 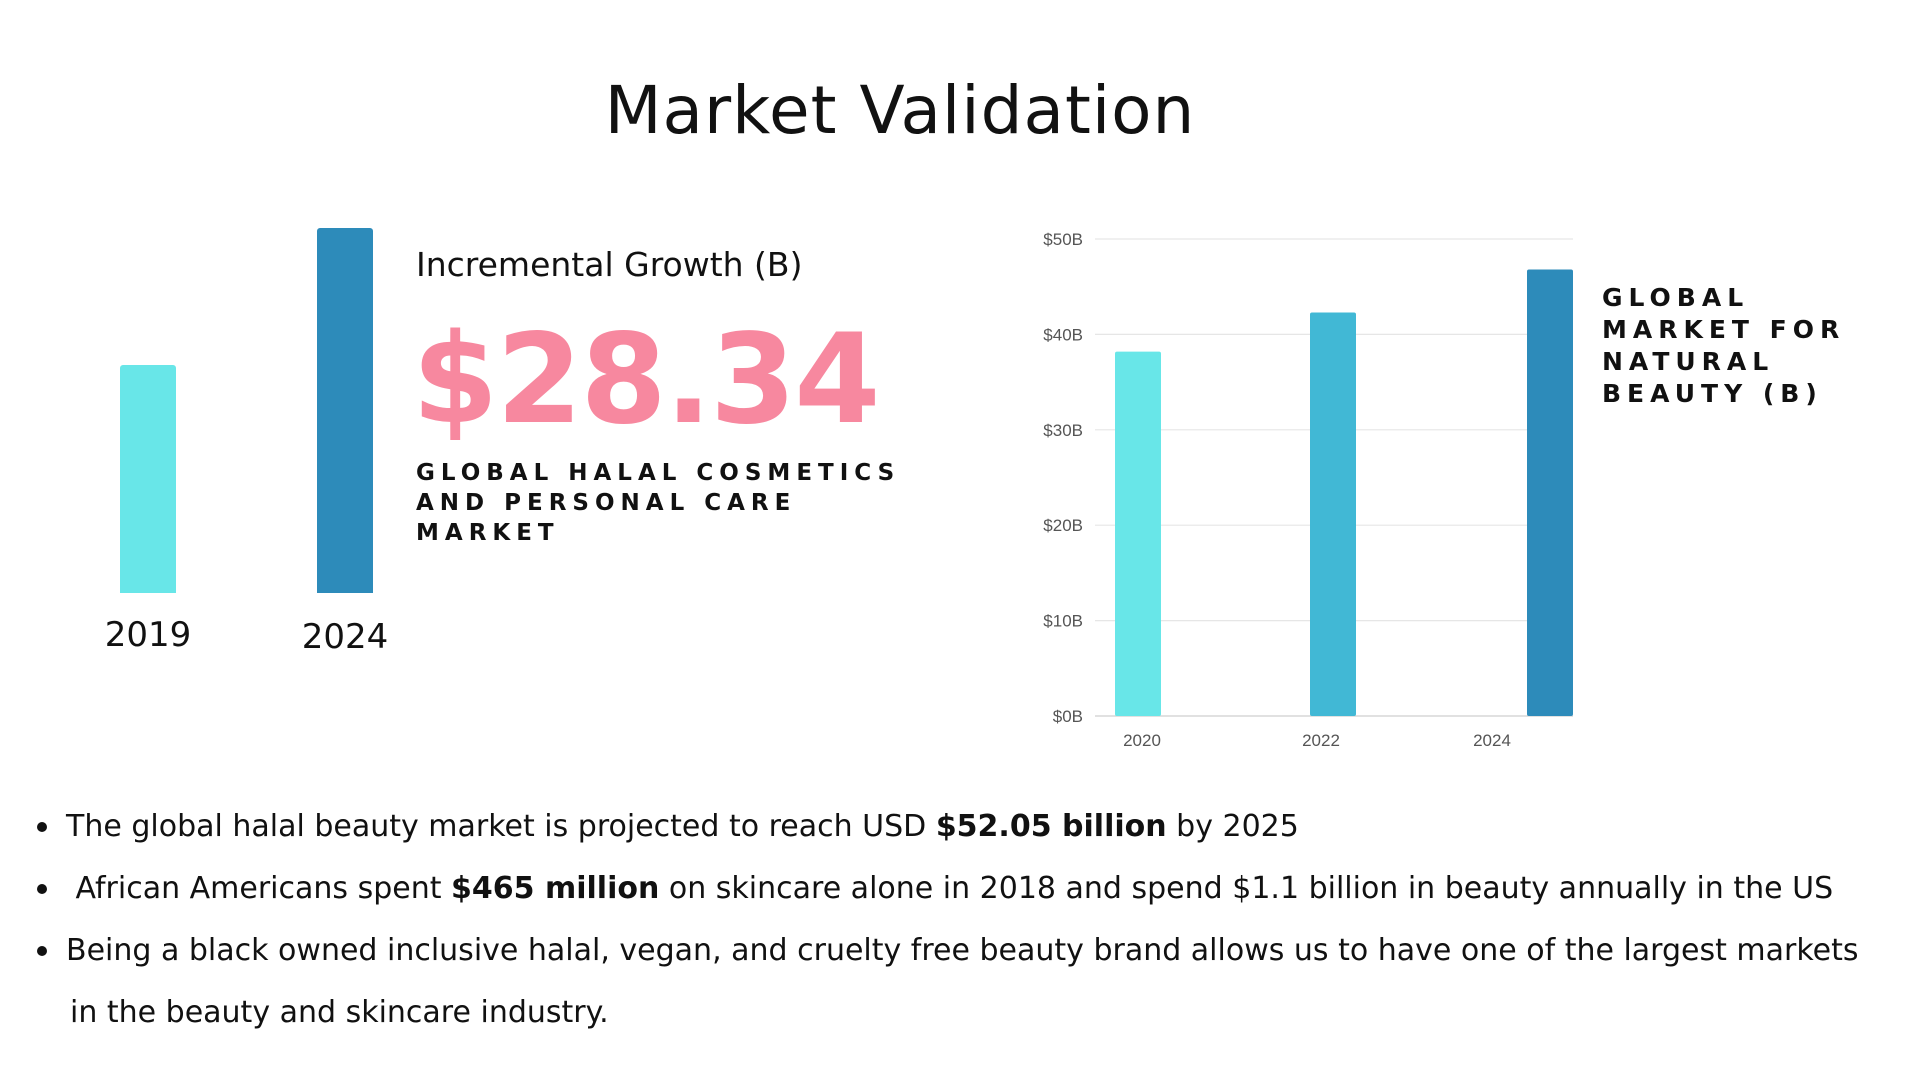 What do you see at coordinates (900, 110) in the screenshot?
I see `page-title: Market Validation` at bounding box center [900, 110].